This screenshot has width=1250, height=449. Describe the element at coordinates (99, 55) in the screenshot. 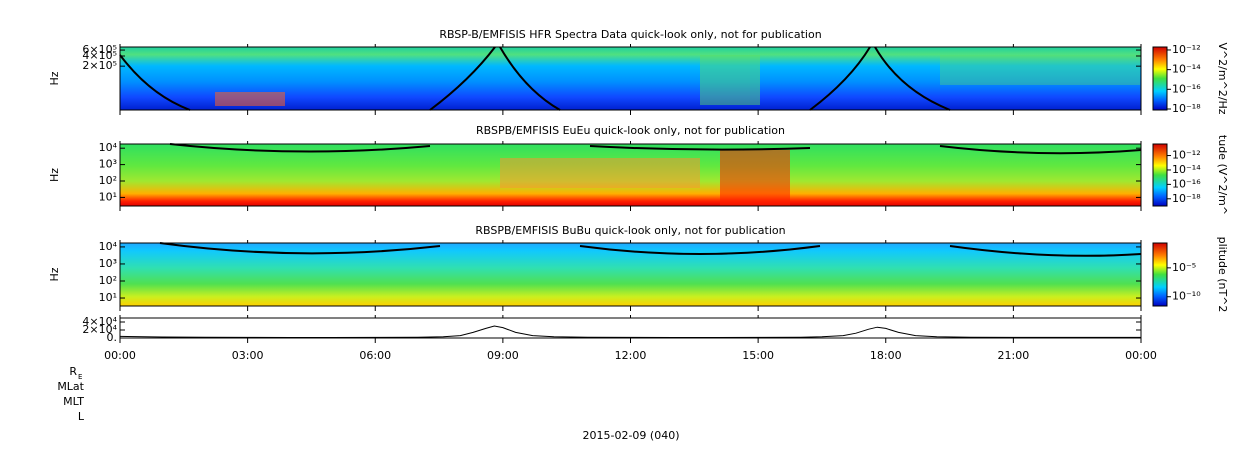

I see `y-tick-label: 4×10⁵` at that location.